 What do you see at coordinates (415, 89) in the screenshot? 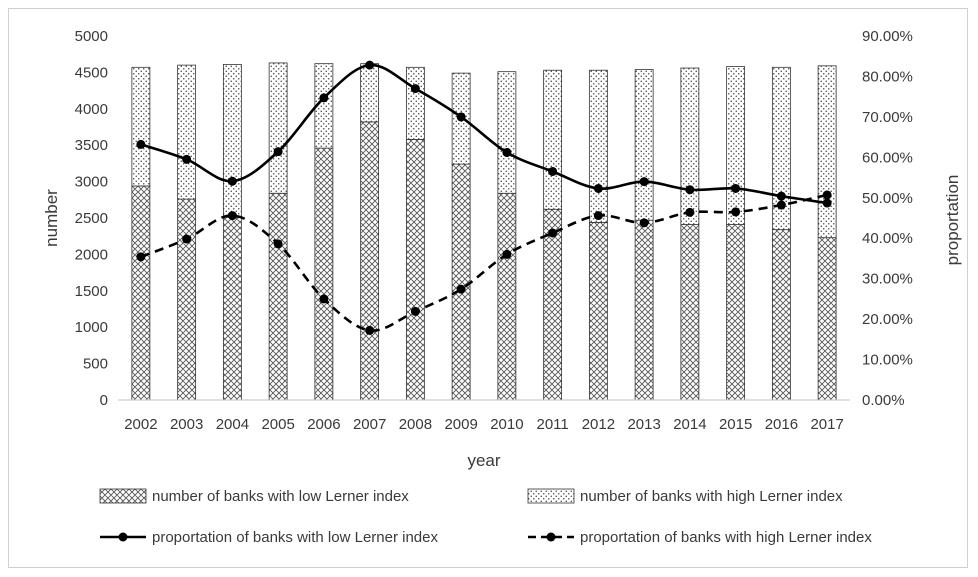
I see `point-low-2008` at bounding box center [415, 89].